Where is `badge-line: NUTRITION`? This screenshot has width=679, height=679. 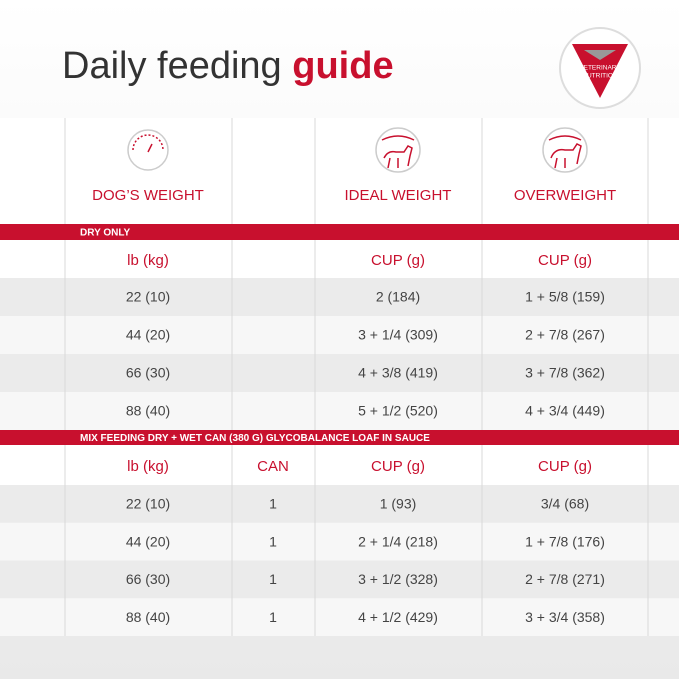
badge-line: NUTRITION is located at coordinates (600, 76).